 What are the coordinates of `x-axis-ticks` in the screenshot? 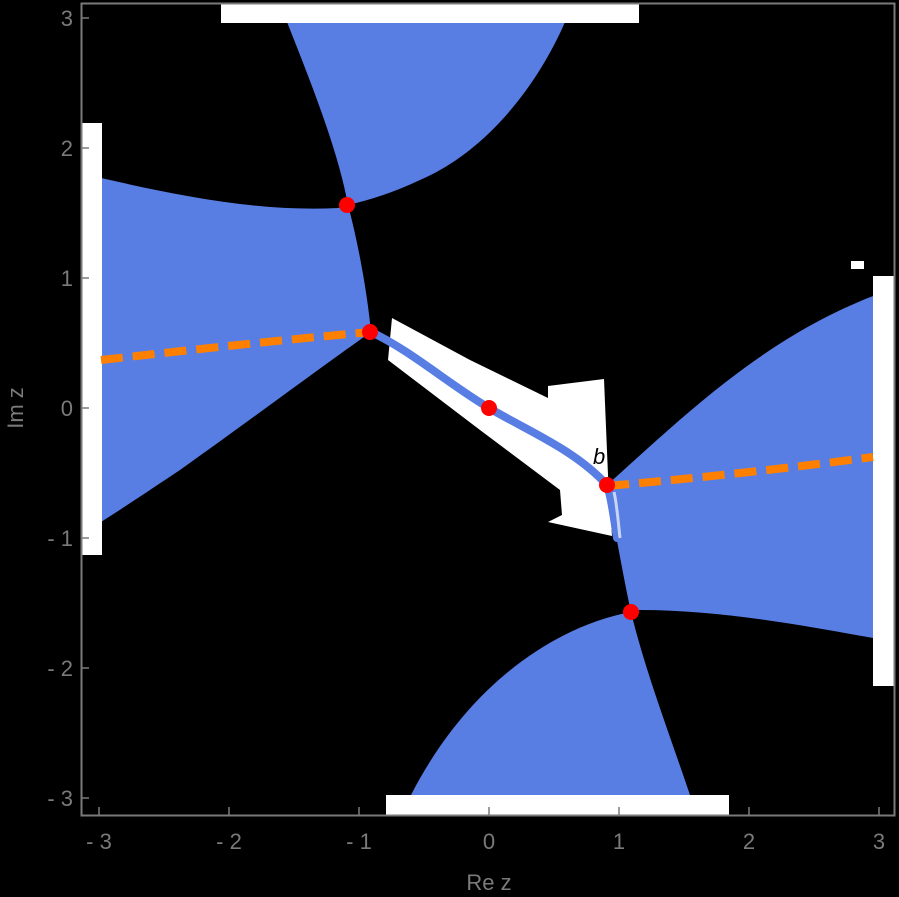 It's located at (489, 811).